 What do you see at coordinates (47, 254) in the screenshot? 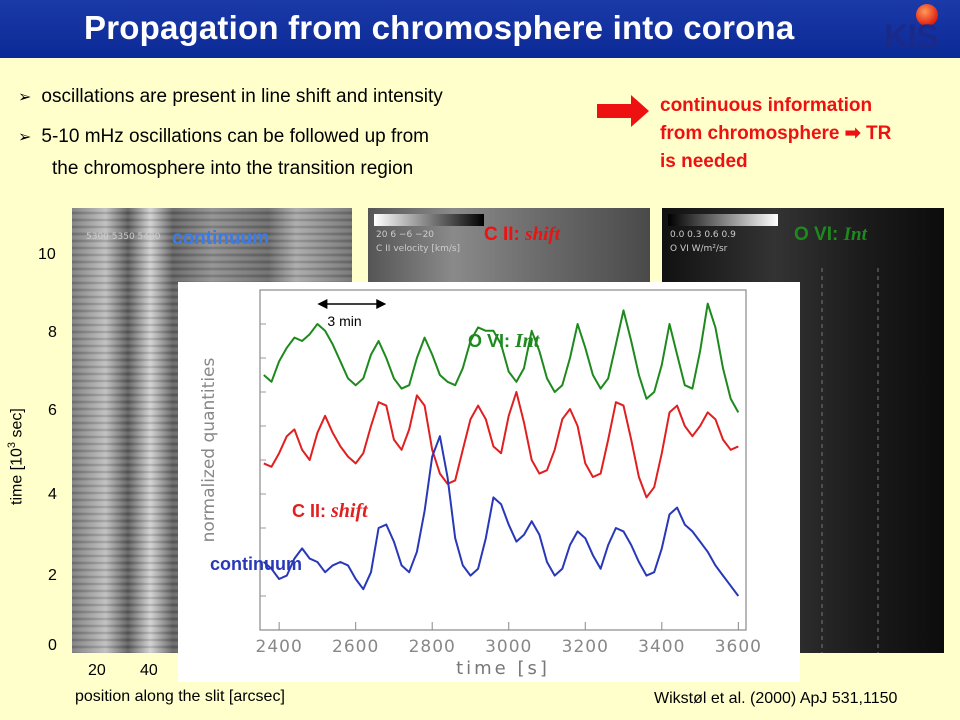
I see `ytick: 10` at bounding box center [47, 254].